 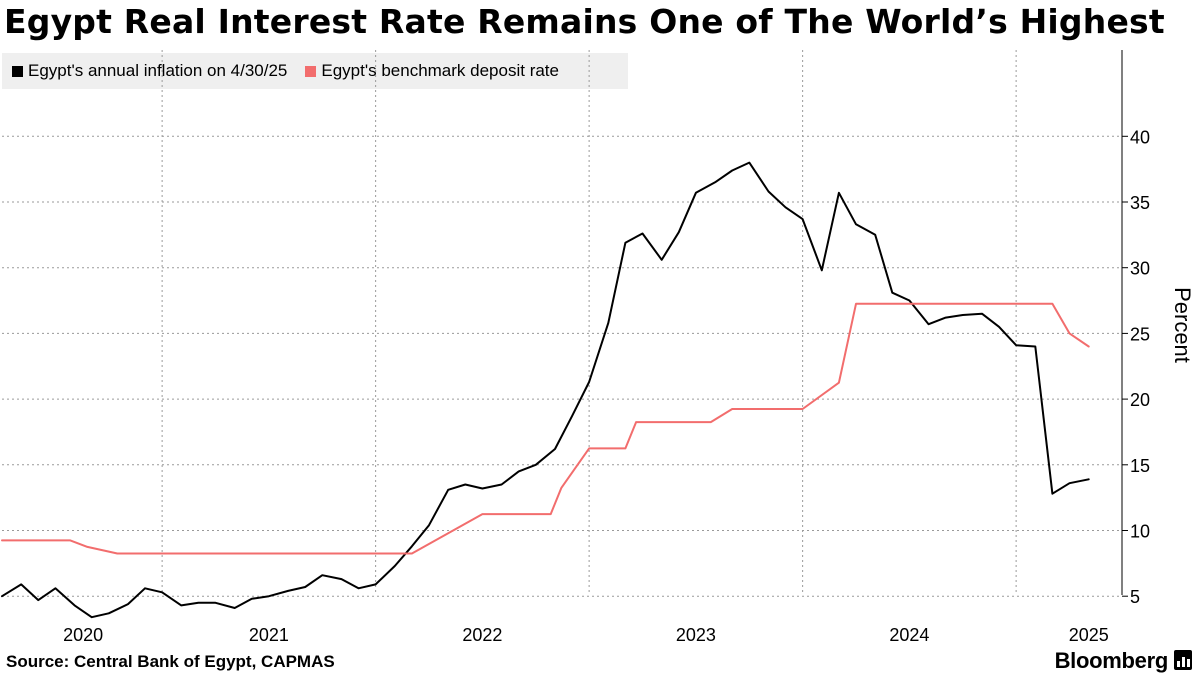 What do you see at coordinates (1140, 269) in the screenshot?
I see `y-tick-label: 30` at bounding box center [1140, 269].